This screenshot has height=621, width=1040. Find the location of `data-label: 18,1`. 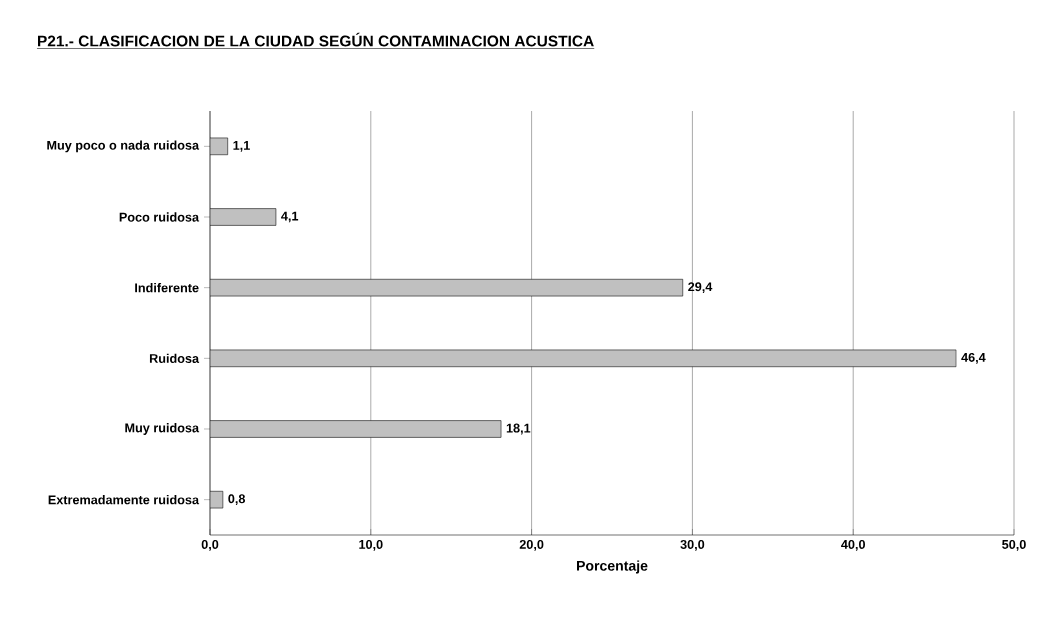

data-label: 18,1 is located at coordinates (518, 429).